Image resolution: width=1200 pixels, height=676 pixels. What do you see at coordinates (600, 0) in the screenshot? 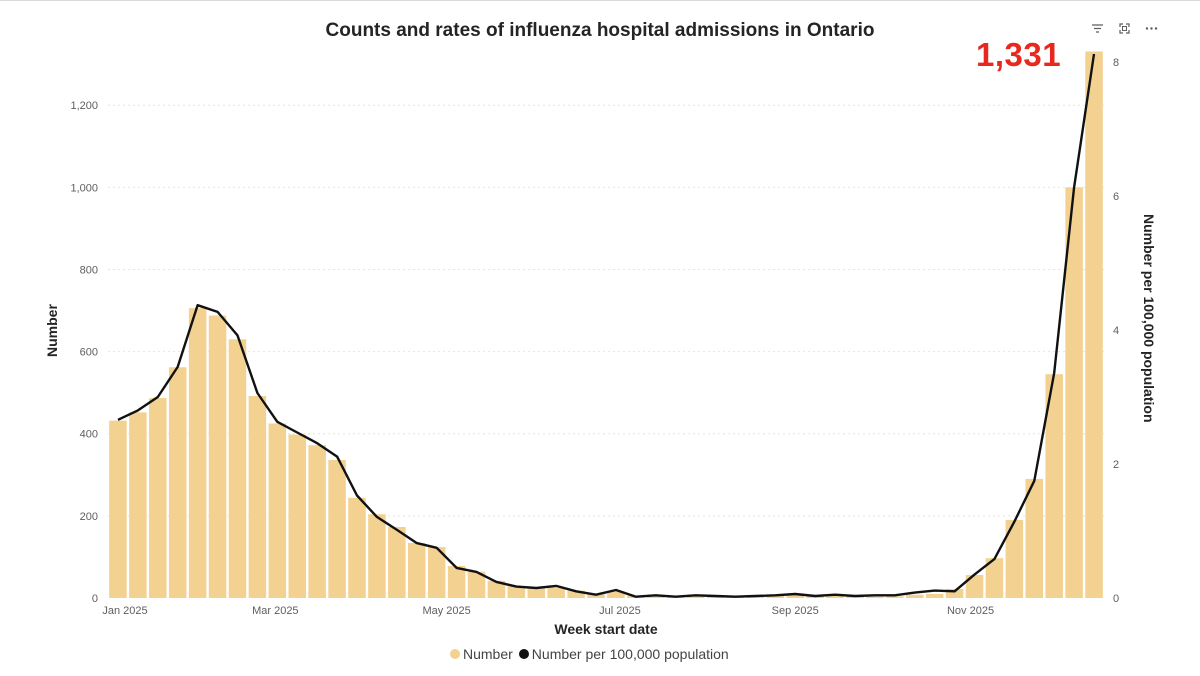
I see `top-divider` at bounding box center [600, 0].